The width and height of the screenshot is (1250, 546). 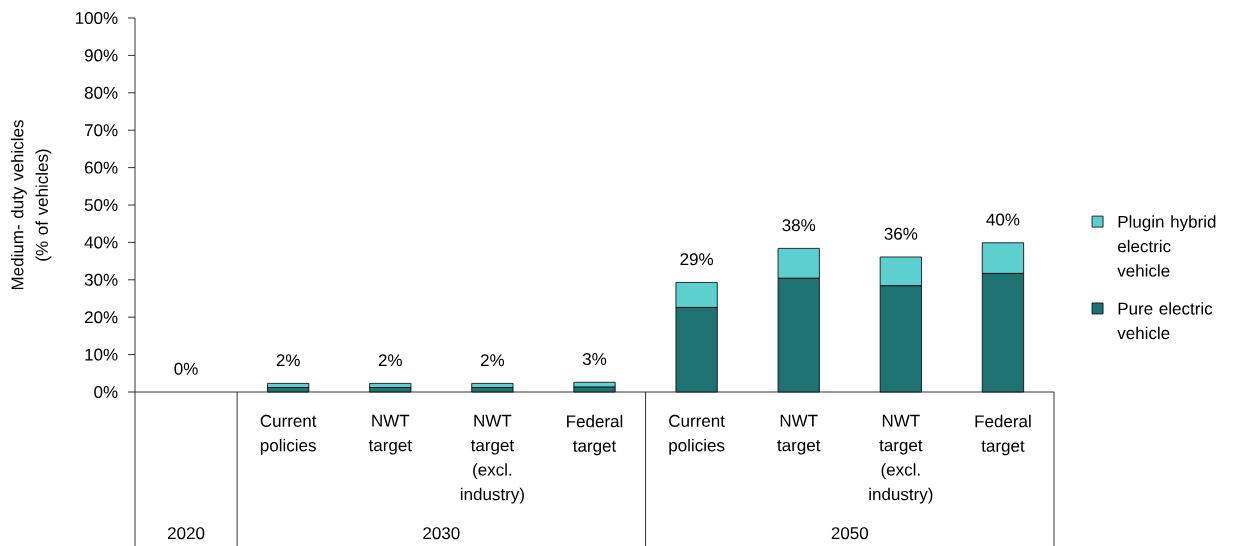 I want to click on legend-label: Plugin hybrid electric vehicle, so click(x=1166, y=246).